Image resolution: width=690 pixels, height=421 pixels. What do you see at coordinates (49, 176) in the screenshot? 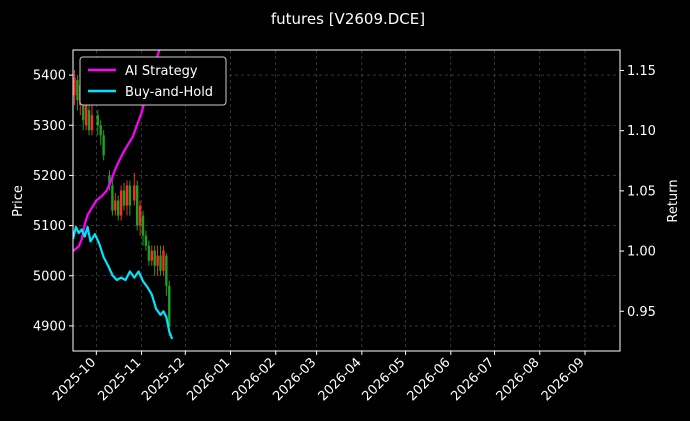
I see `y-tick-label-left: 5200` at bounding box center [49, 176].